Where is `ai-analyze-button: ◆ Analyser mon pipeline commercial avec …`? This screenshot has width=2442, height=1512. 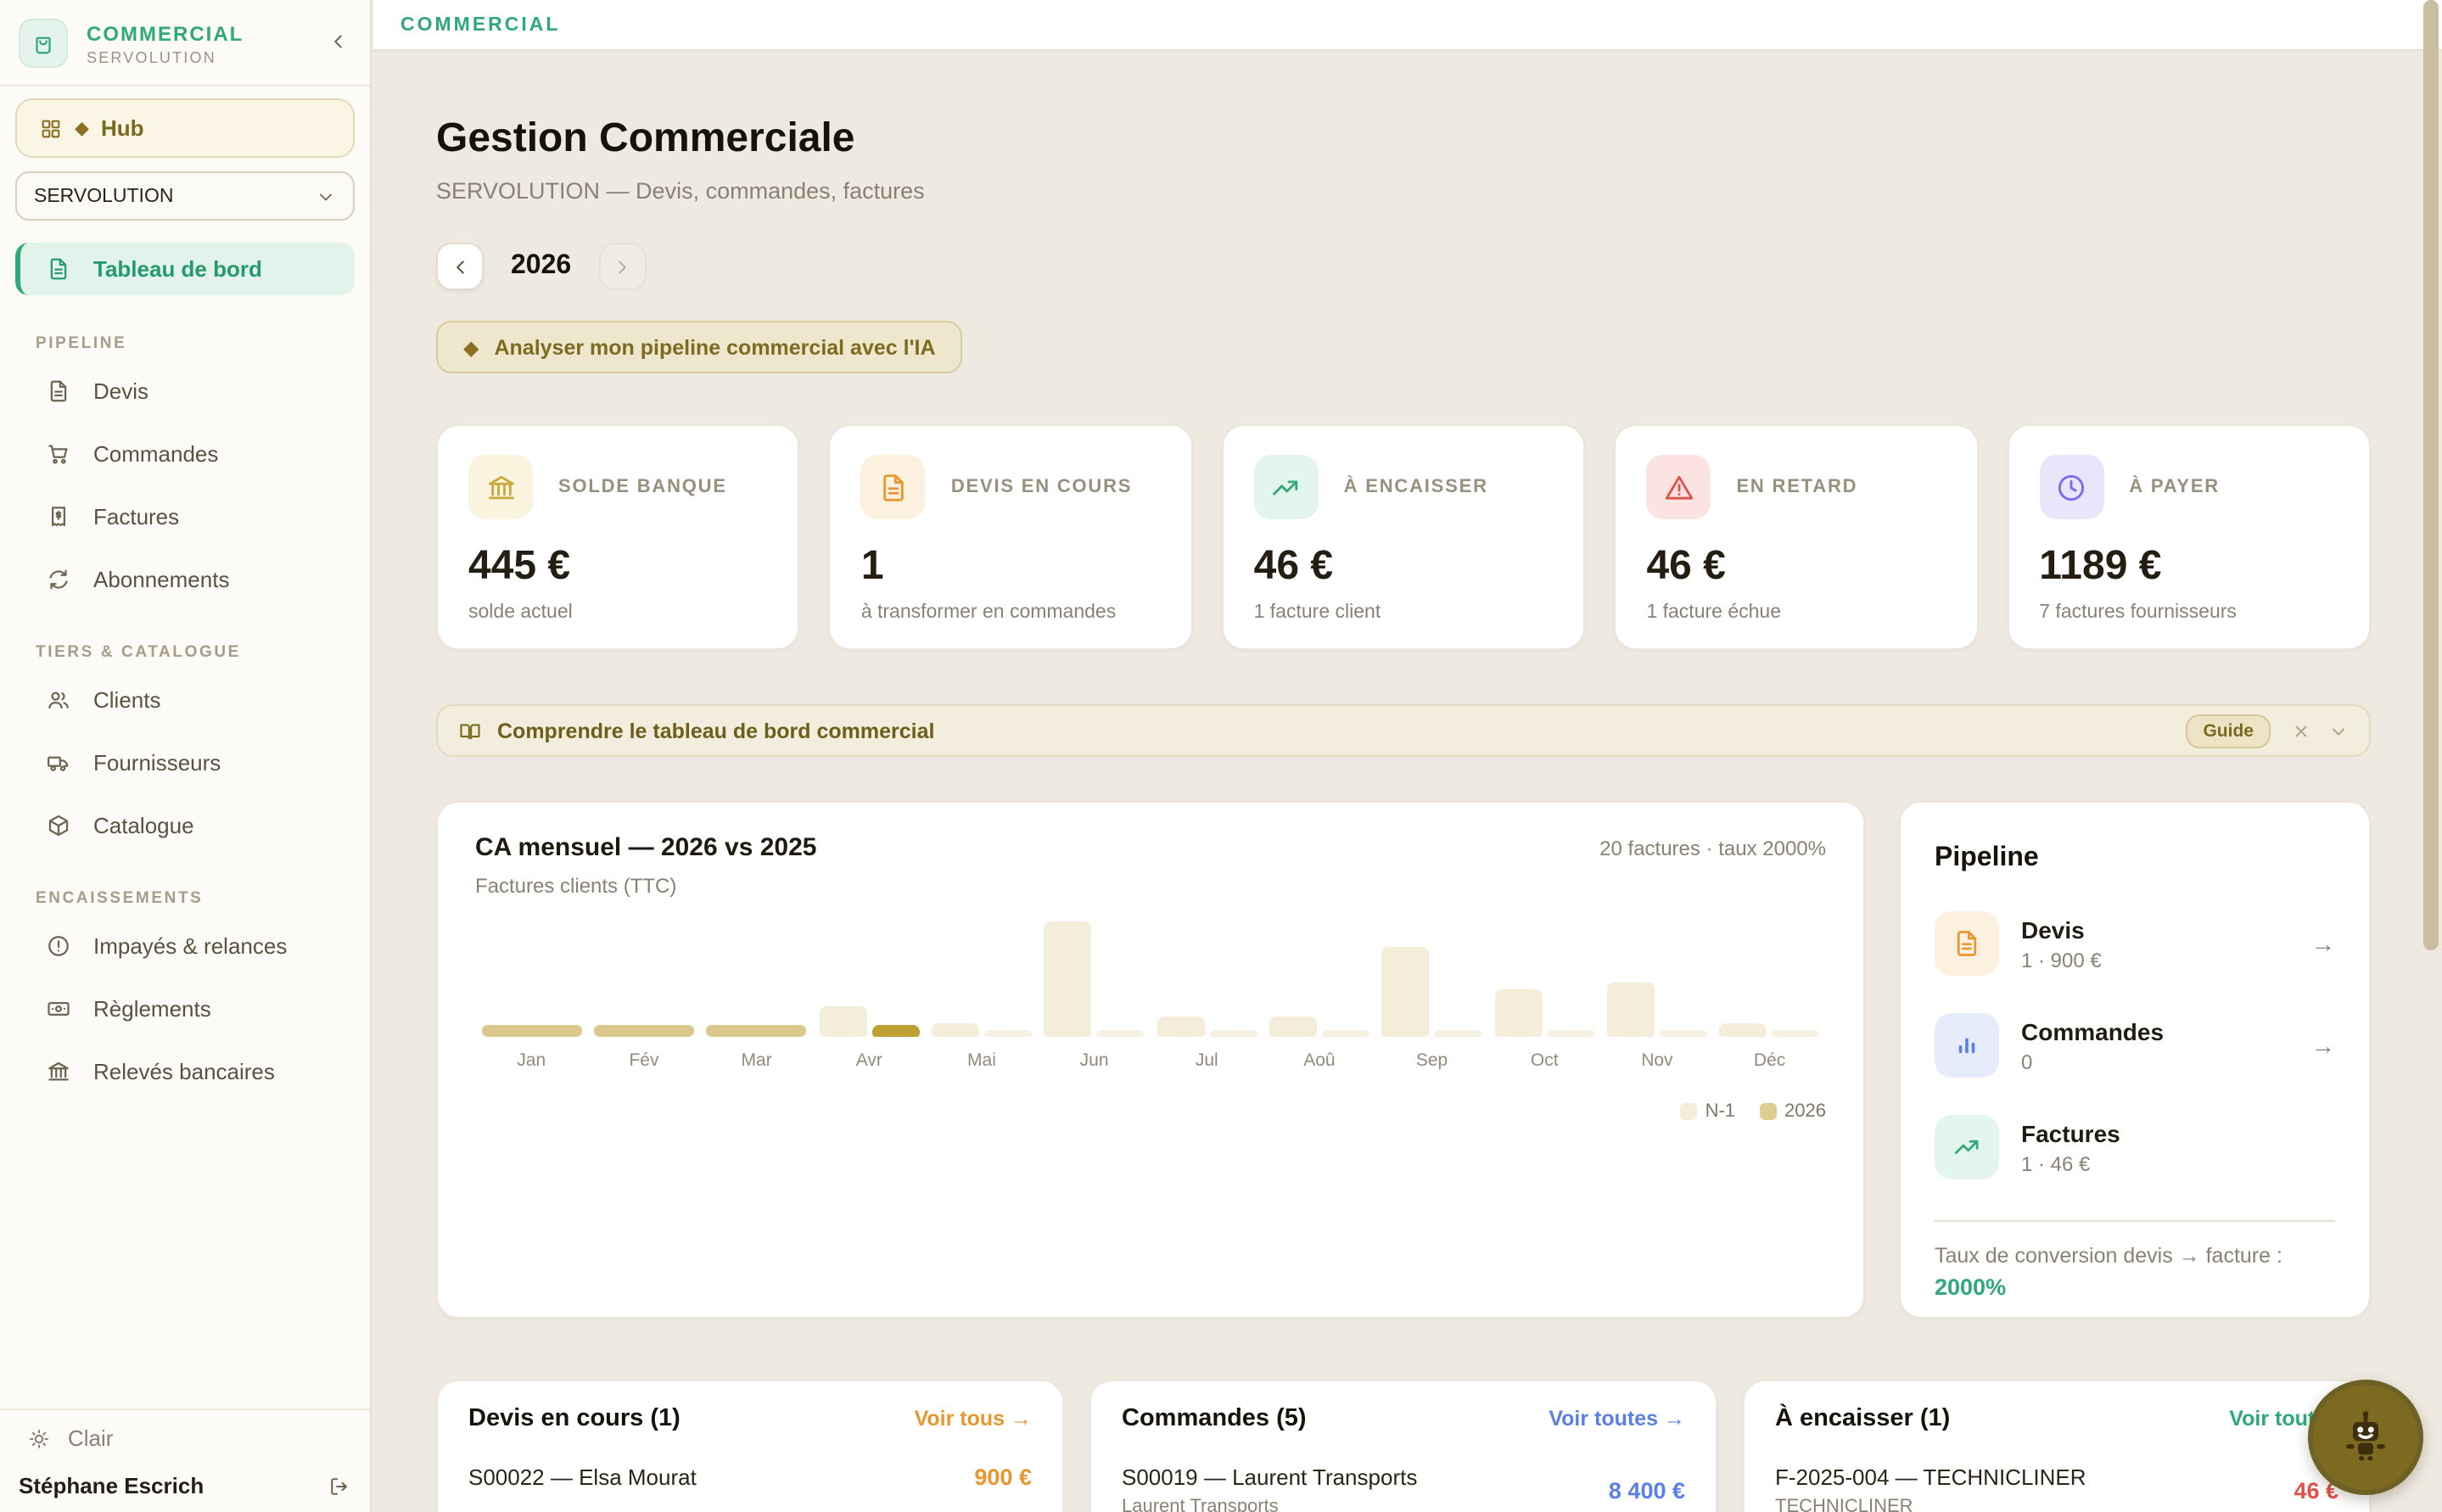 ai-analyze-button: ◆ Analyser mon pipeline commercial avec … is located at coordinates (700, 347).